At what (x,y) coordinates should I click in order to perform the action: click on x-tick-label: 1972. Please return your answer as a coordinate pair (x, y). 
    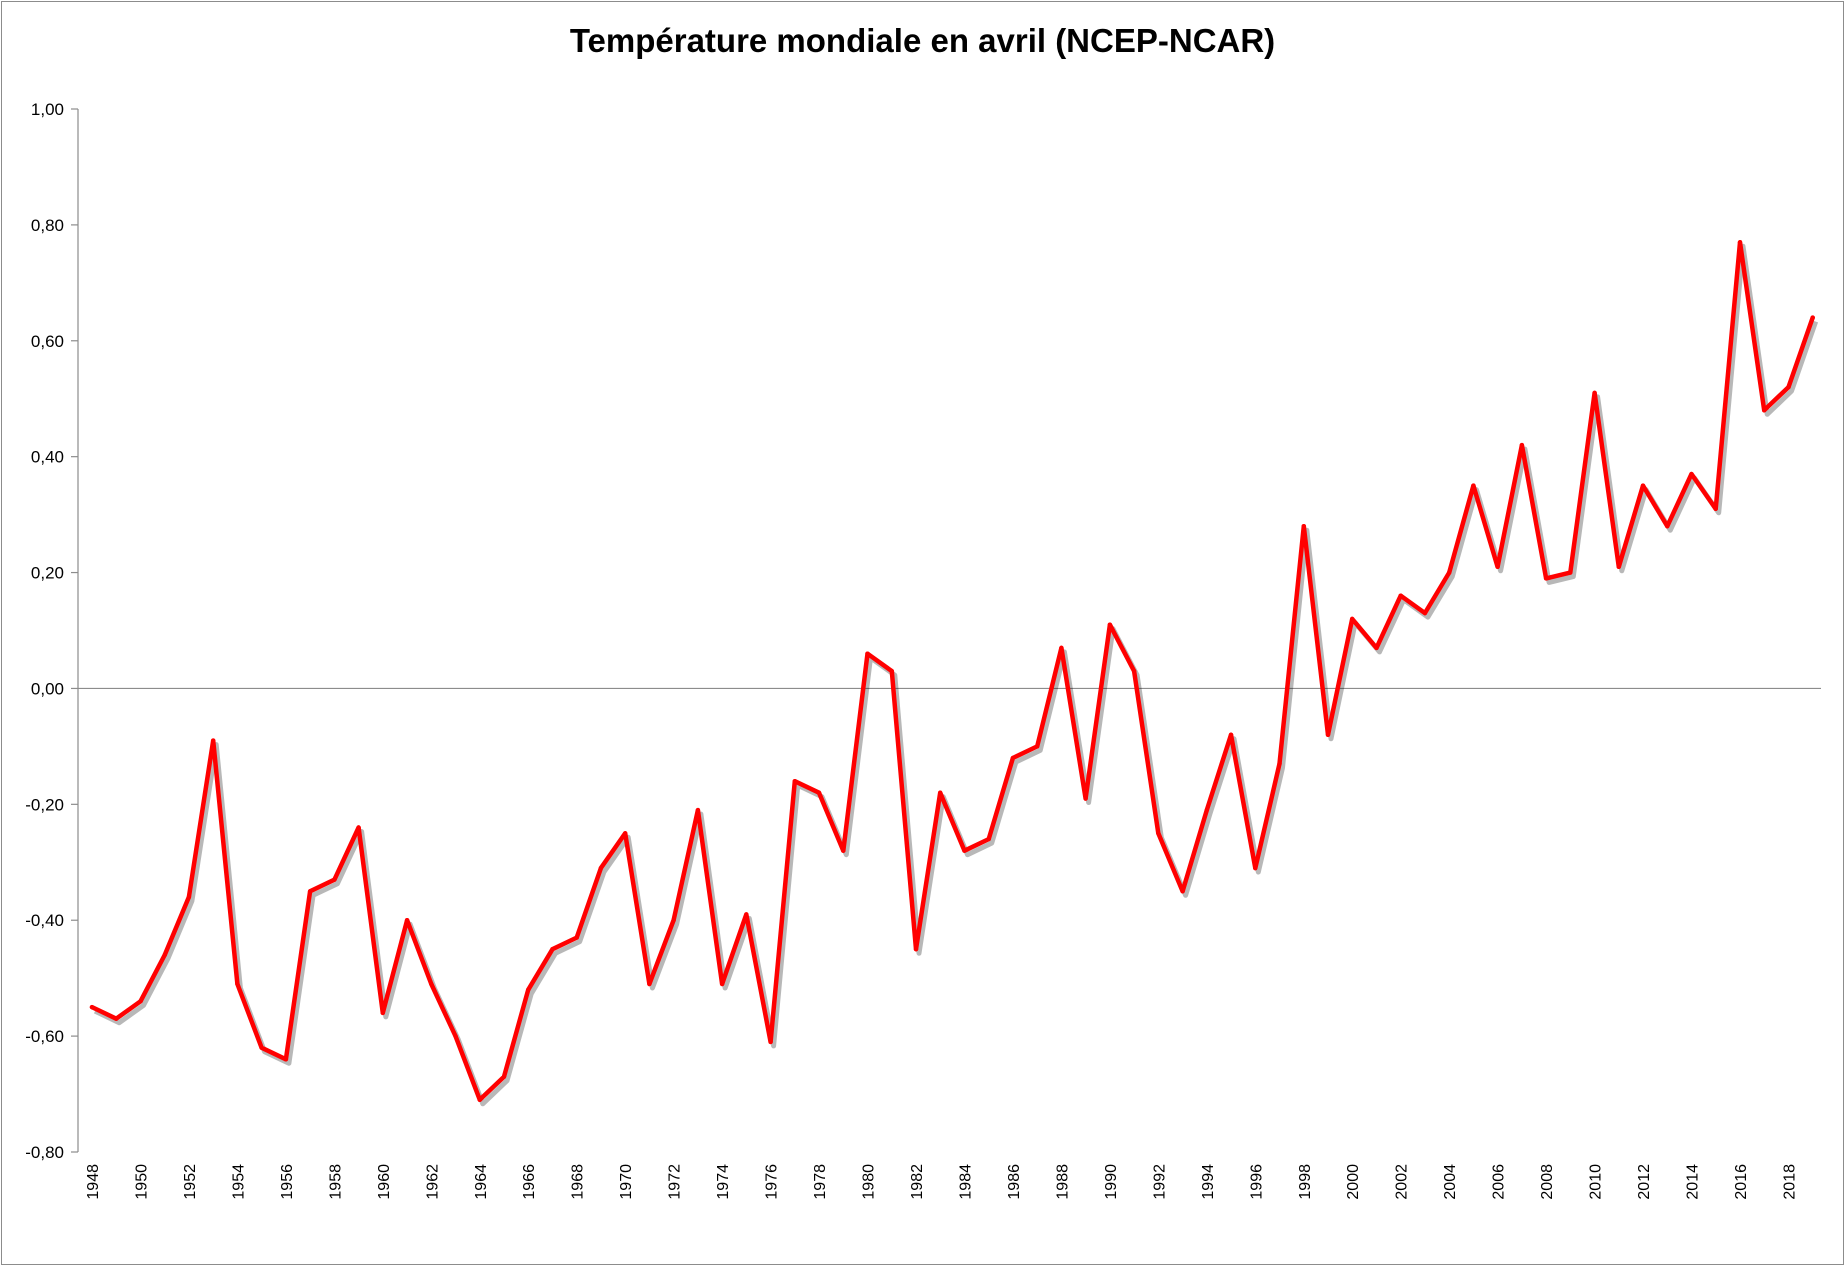
    Looking at the image, I should click on (675, 1182).